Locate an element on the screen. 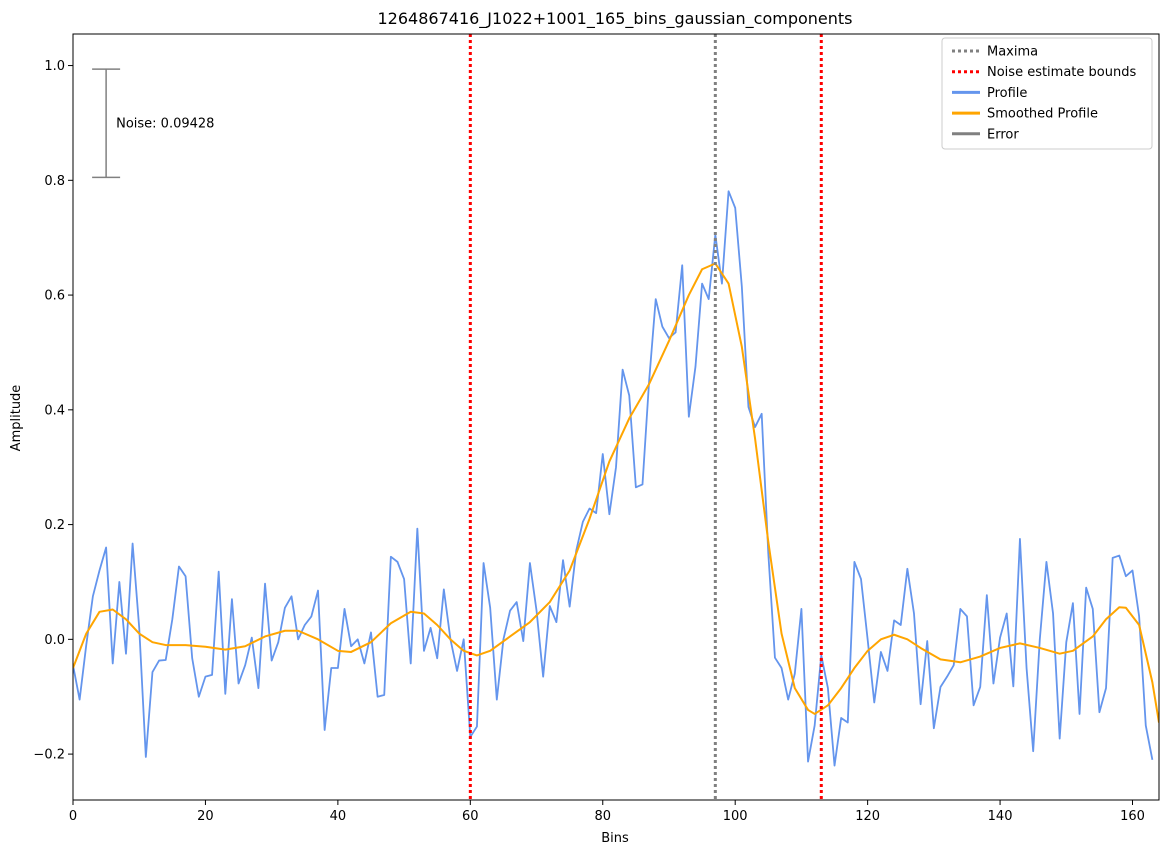 This screenshot has height=859, width=1167. x-tick-label: 120 is located at coordinates (867, 816).